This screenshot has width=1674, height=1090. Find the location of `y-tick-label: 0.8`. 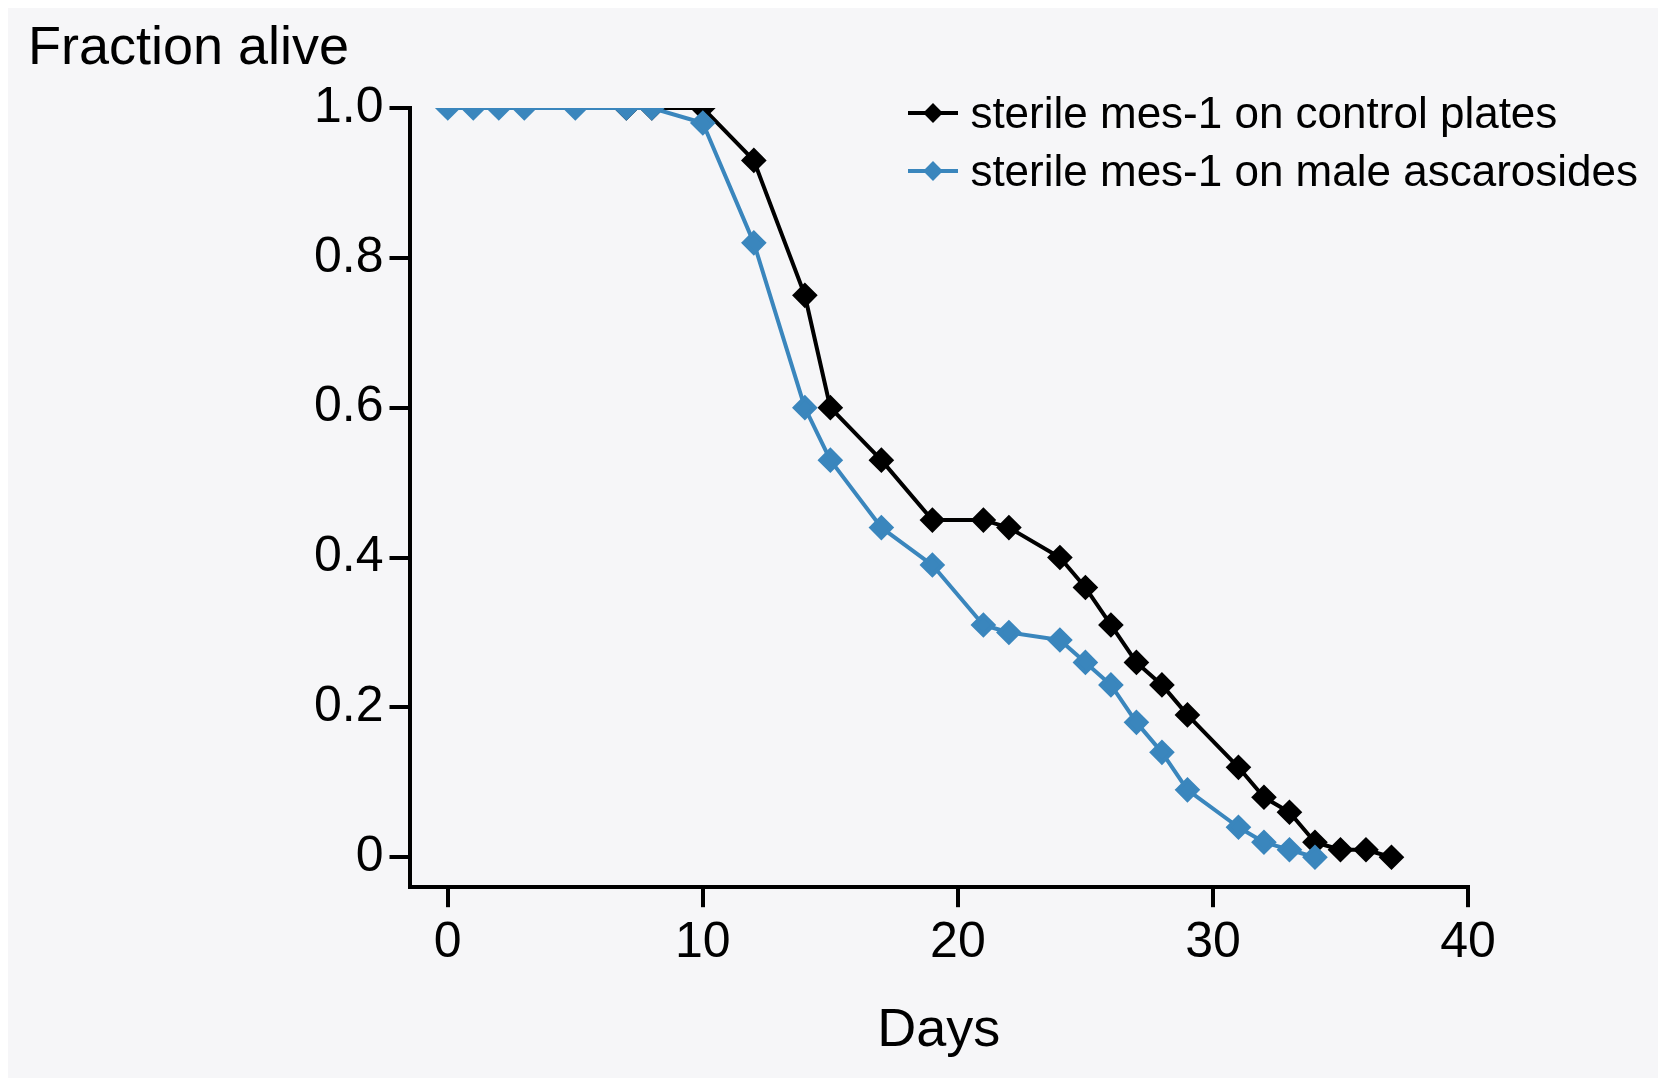

y-tick-label: 0.8 is located at coordinates (348, 254).